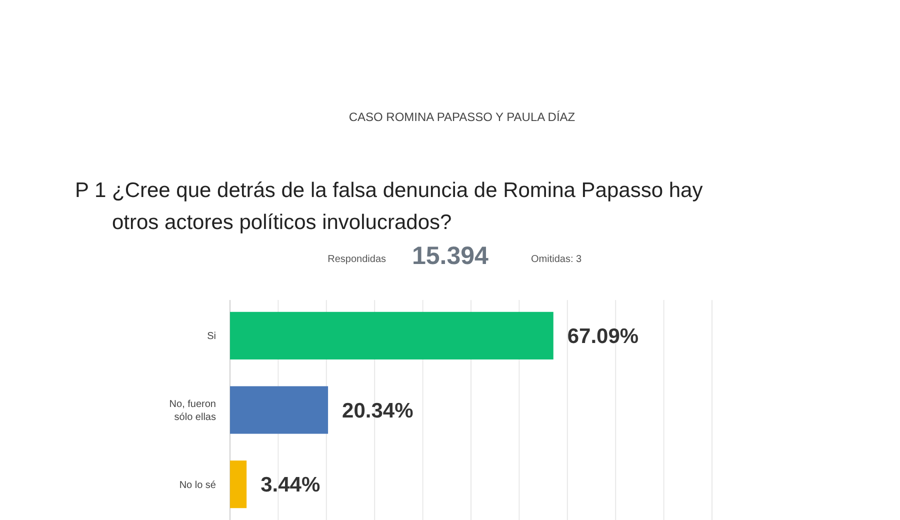 The image size is (900, 520). Describe the element at coordinates (357, 259) in the screenshot. I see `text: Respondidas` at that location.